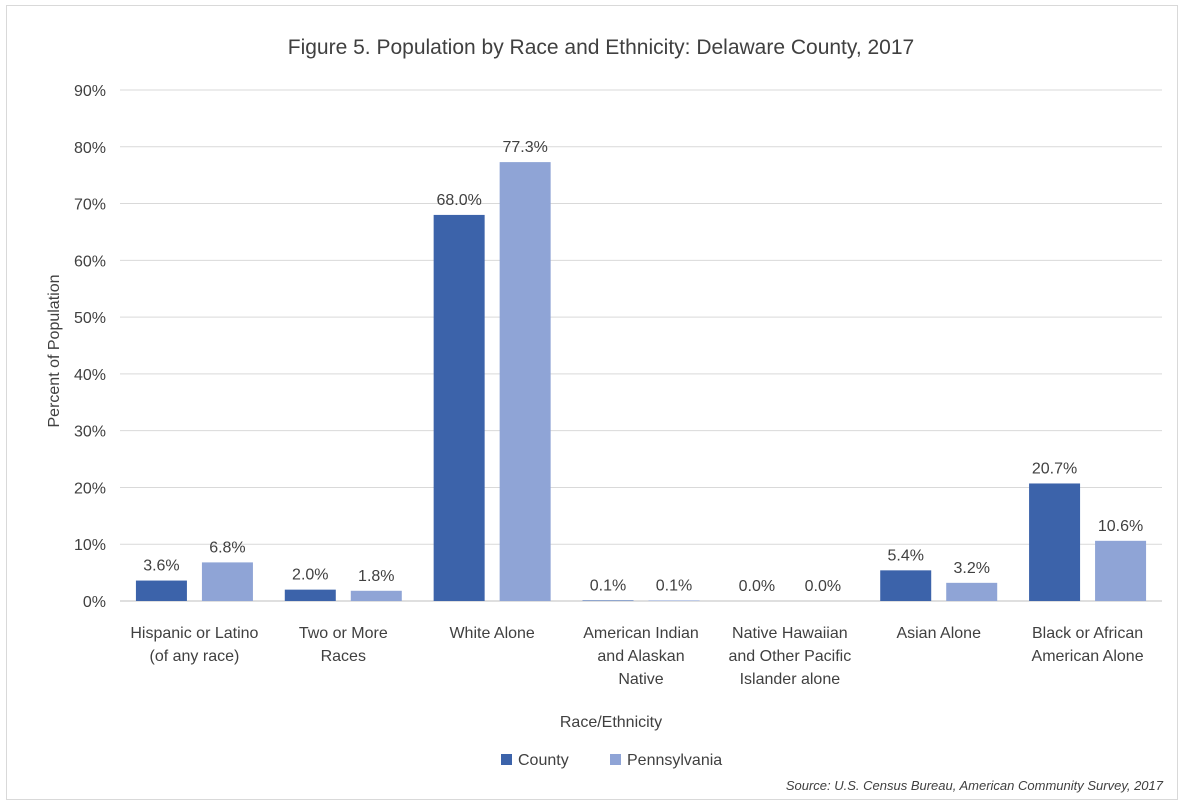 The image size is (1186, 806). I want to click on data-label: 20.7%, so click(1054, 468).